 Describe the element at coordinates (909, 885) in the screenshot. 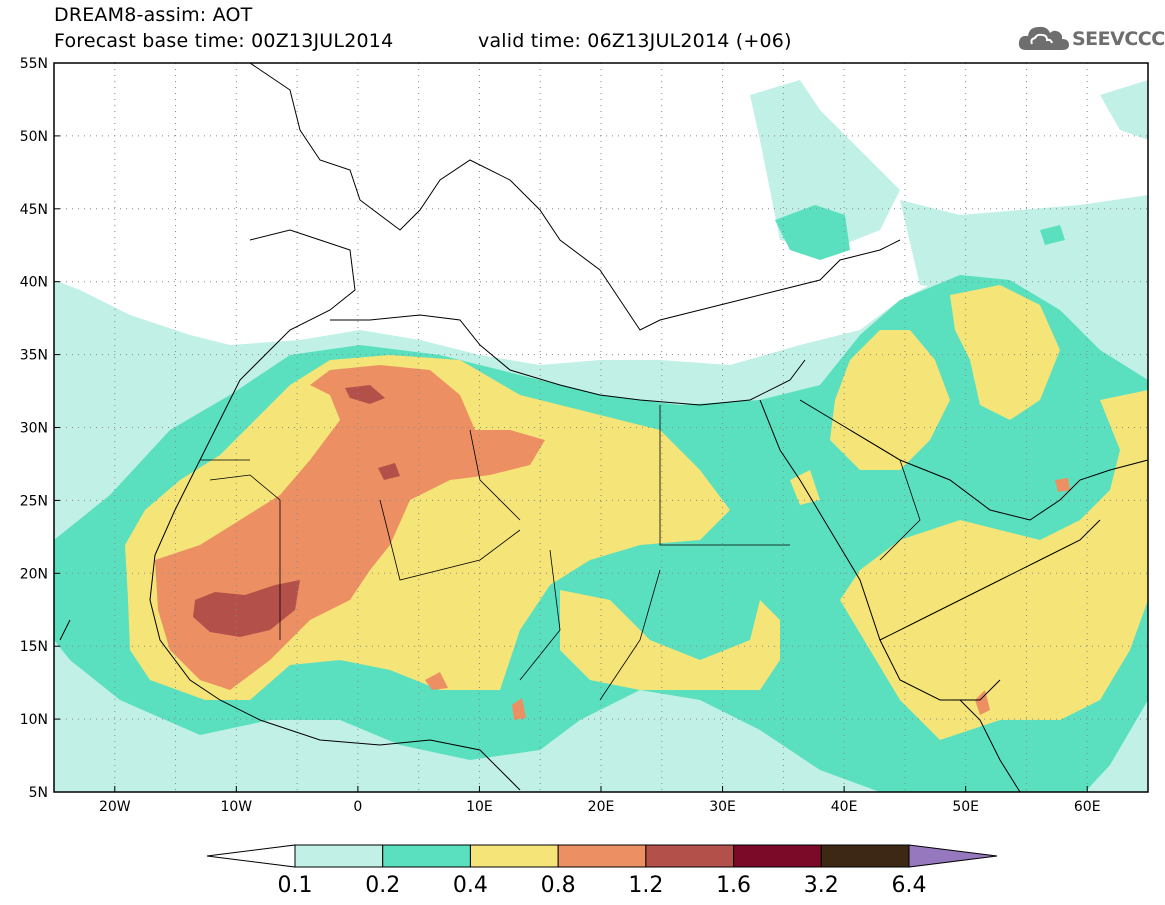

I see `colorbar-label: 6.4` at that location.